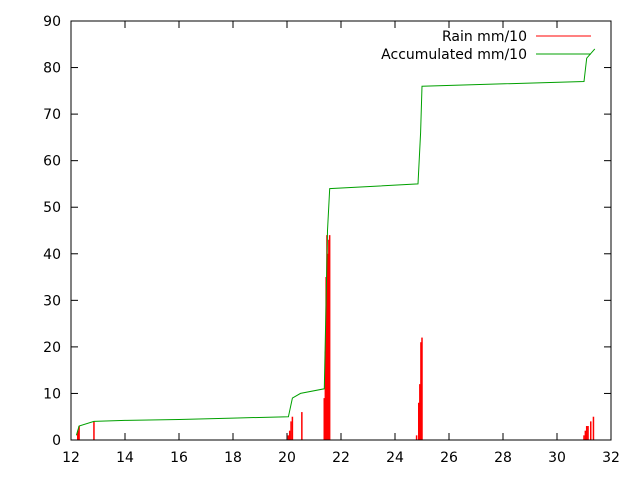  Describe the element at coordinates (52, 115) in the screenshot. I see `y-tick-label: 70` at that location.